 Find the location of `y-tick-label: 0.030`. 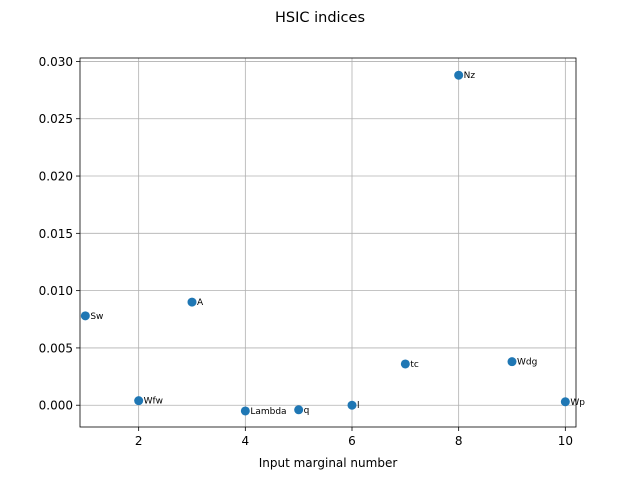

y-tick-label: 0.030 is located at coordinates (56, 62).